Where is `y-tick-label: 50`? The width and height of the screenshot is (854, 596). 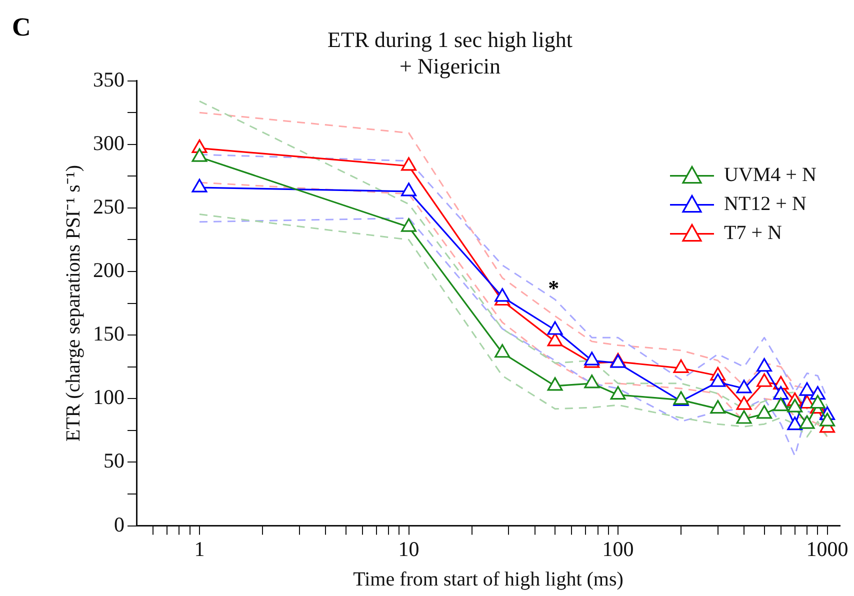 y-tick-label: 50 is located at coordinates (114, 460).